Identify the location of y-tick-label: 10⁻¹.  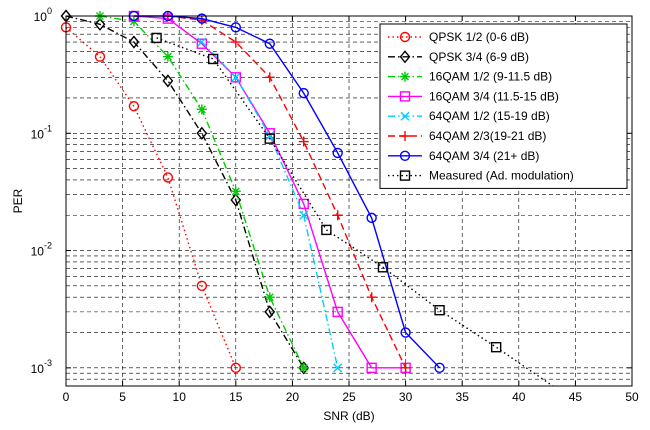
(41, 132).